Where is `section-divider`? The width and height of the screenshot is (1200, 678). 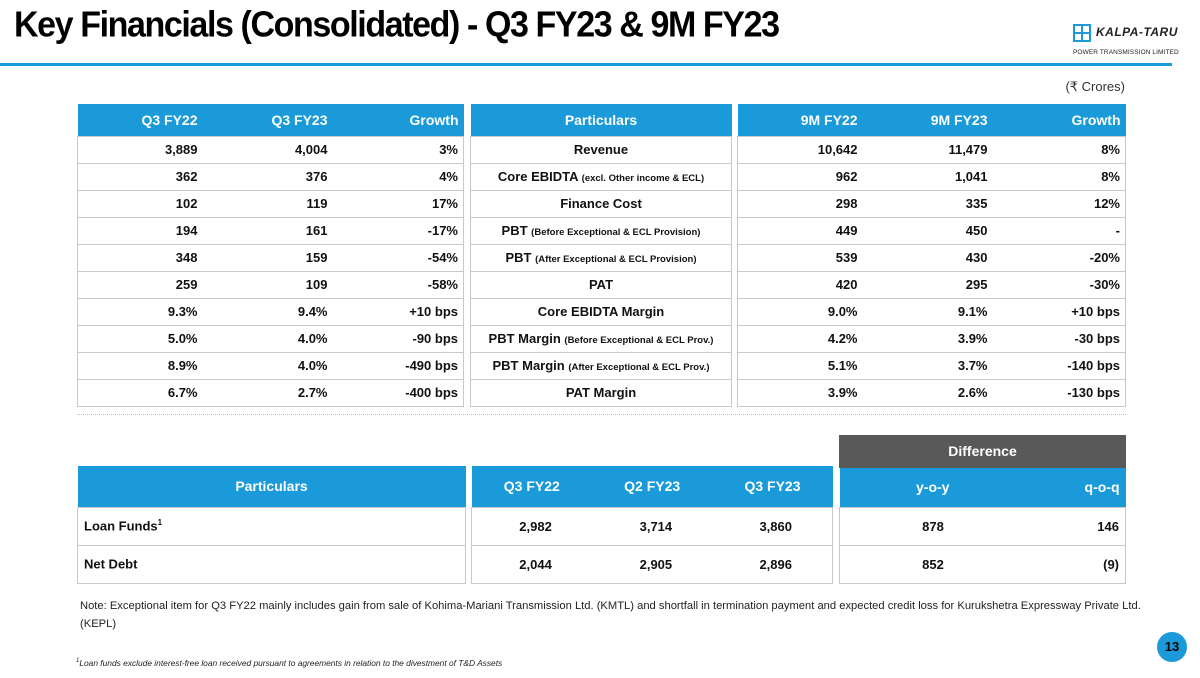
section-divider is located at coordinates (601, 414).